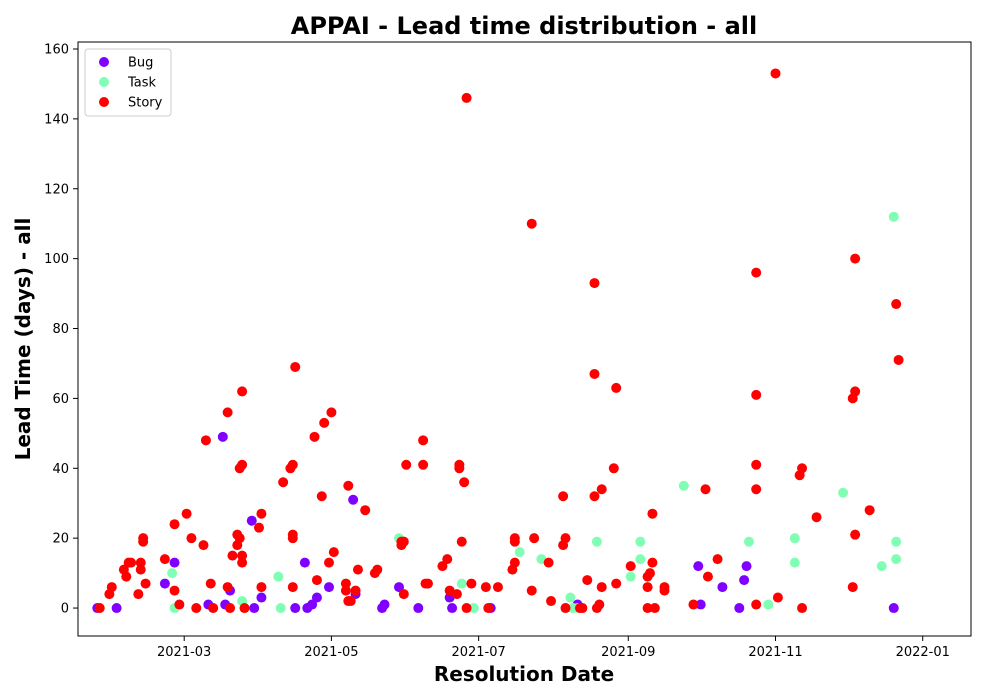 The width and height of the screenshot is (1000, 700). I want to click on x-tick-label: 2021-05, so click(331, 652).